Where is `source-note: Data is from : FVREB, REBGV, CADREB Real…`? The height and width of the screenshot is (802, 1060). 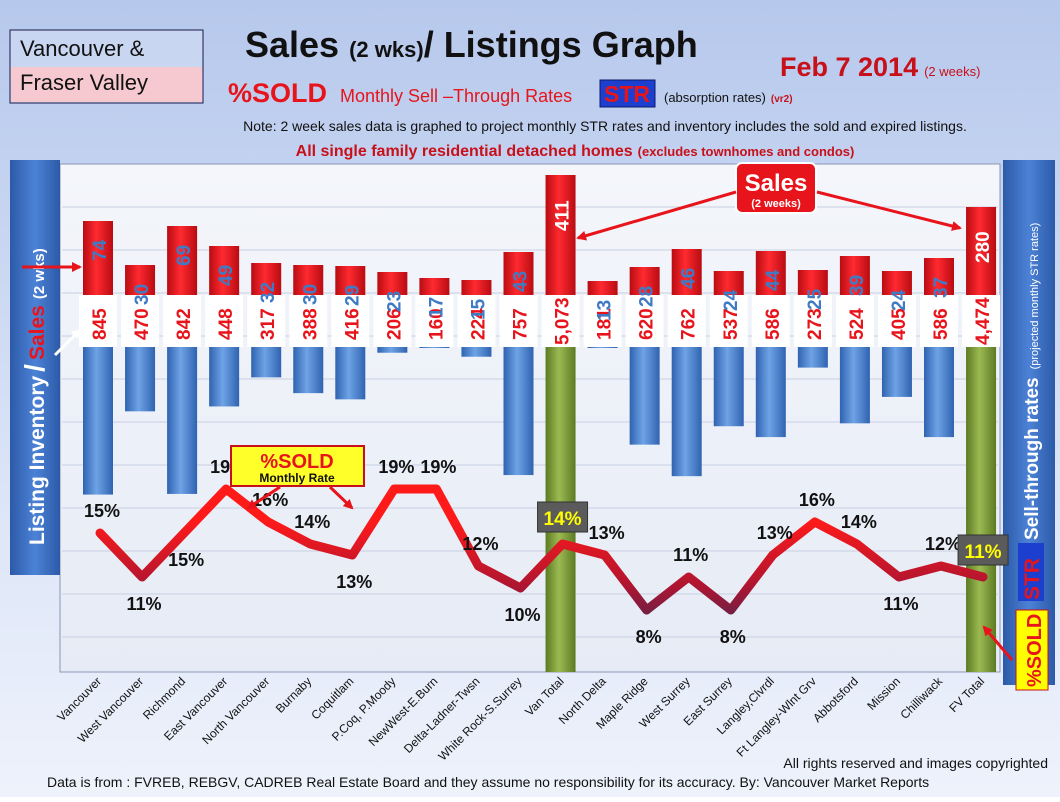
source-note: Data is from : FVREB, REBGV, CADREB Real… is located at coordinates (488, 782).